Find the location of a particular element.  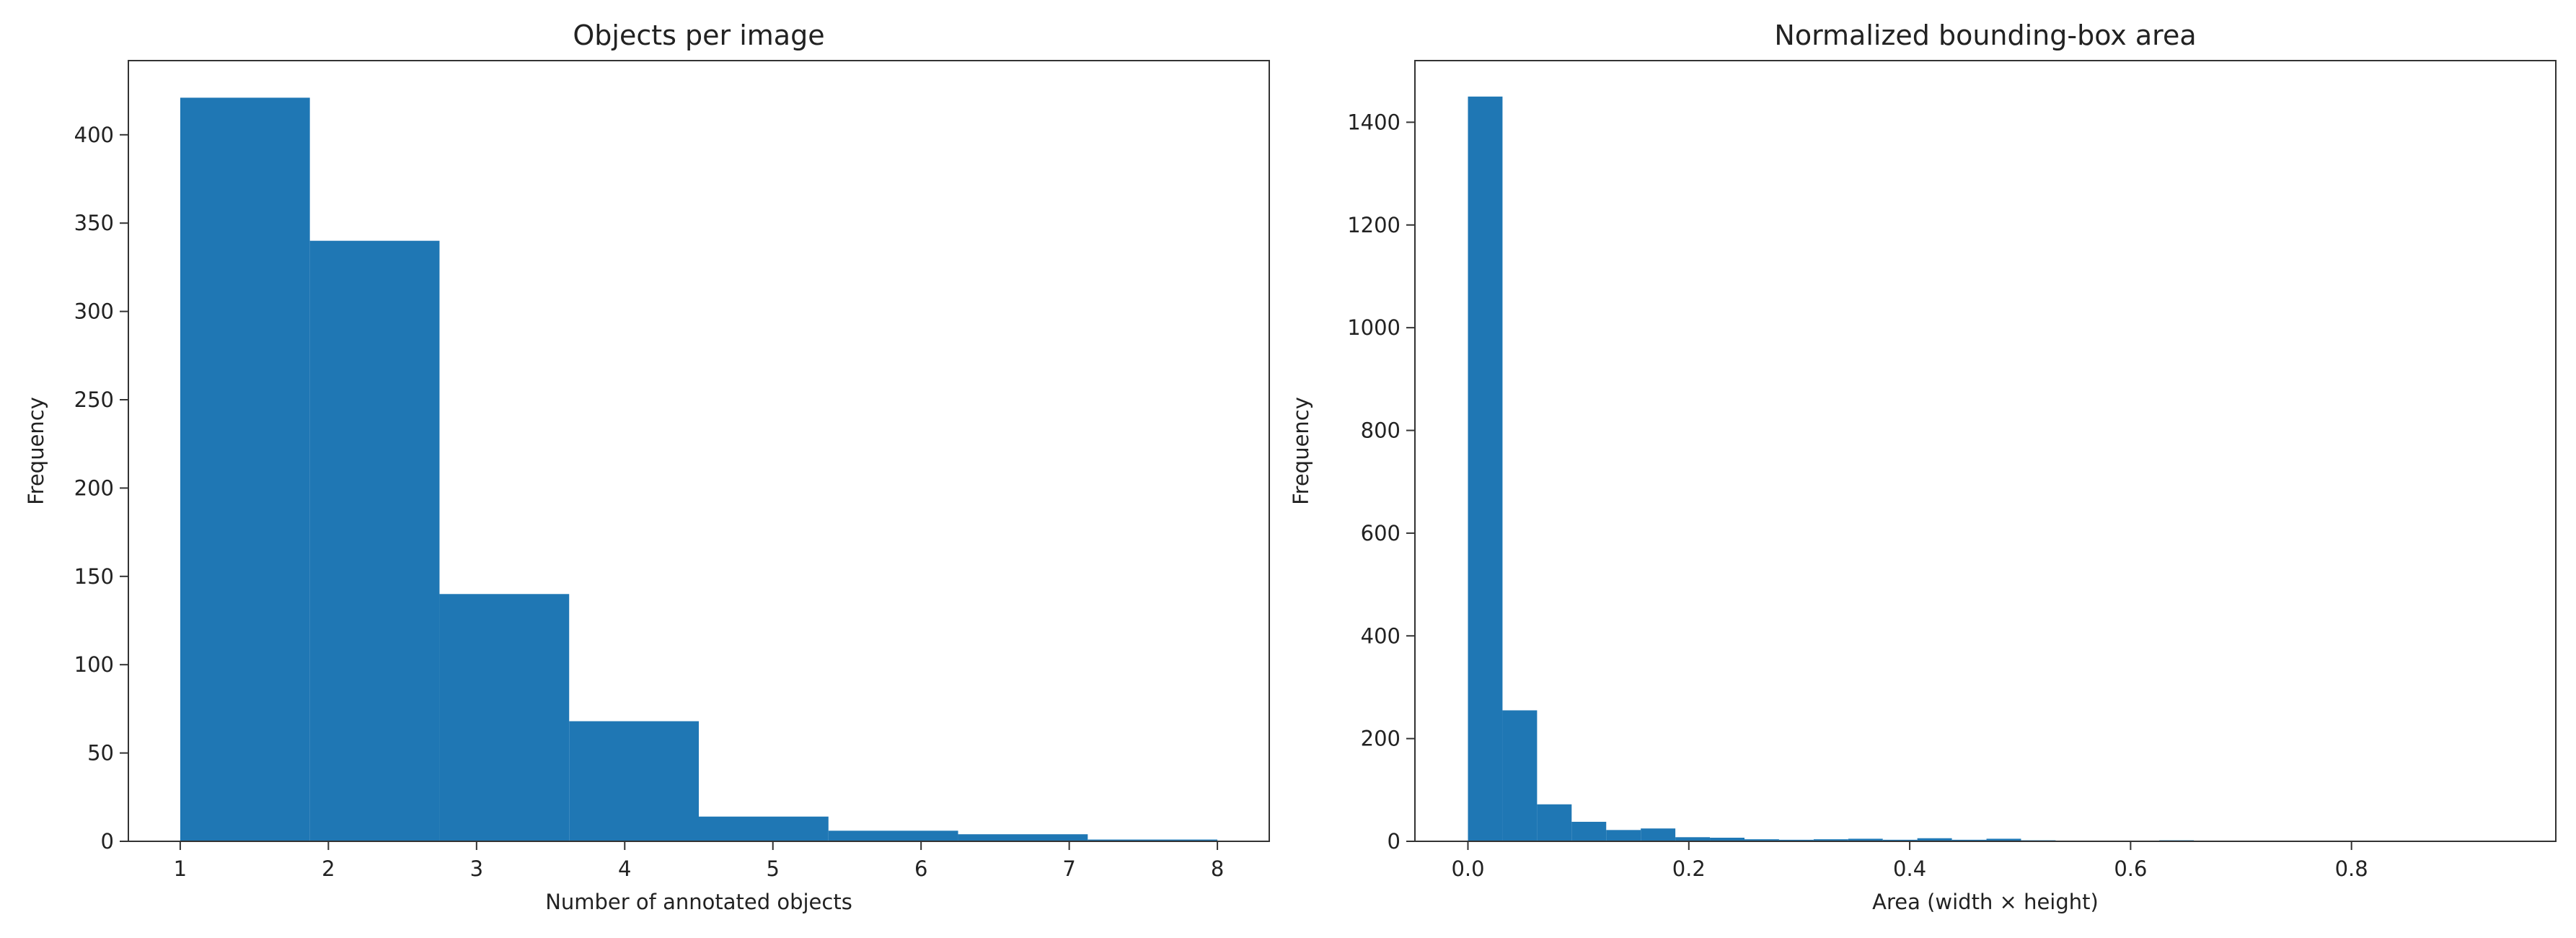

y-tick-label: 1000 is located at coordinates (1374, 328).